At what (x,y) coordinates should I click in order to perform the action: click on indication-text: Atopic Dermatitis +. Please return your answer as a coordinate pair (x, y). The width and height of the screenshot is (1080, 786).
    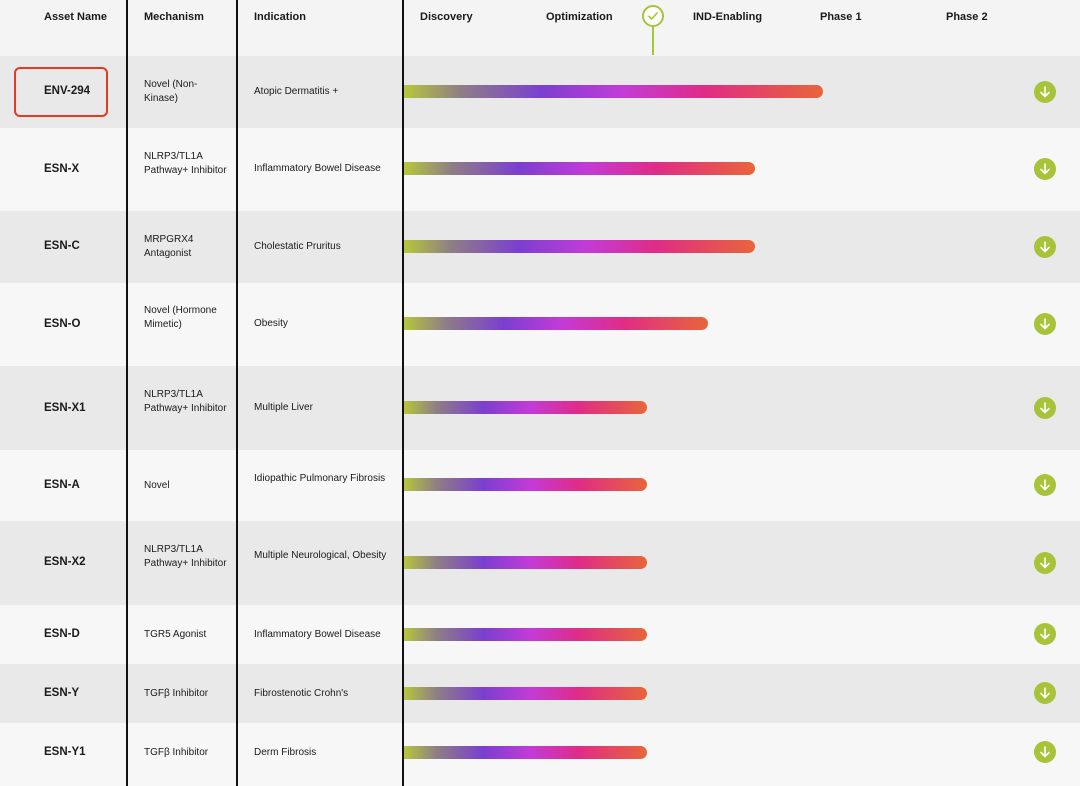
    Looking at the image, I should click on (296, 91).